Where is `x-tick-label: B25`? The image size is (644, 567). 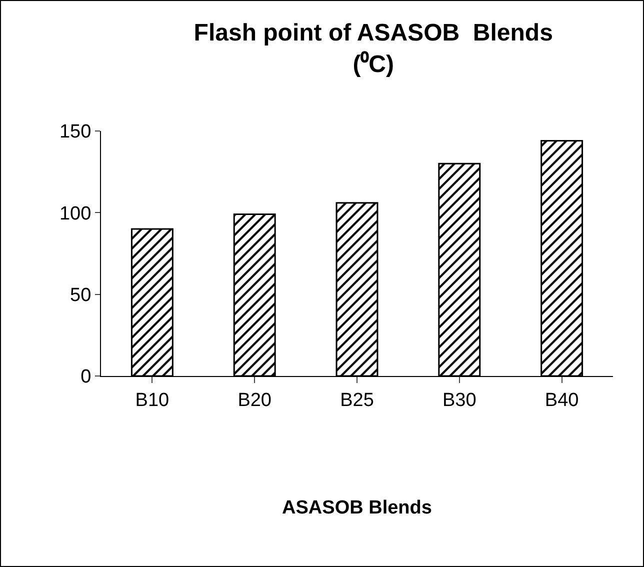 x-tick-label: B25 is located at coordinates (357, 400).